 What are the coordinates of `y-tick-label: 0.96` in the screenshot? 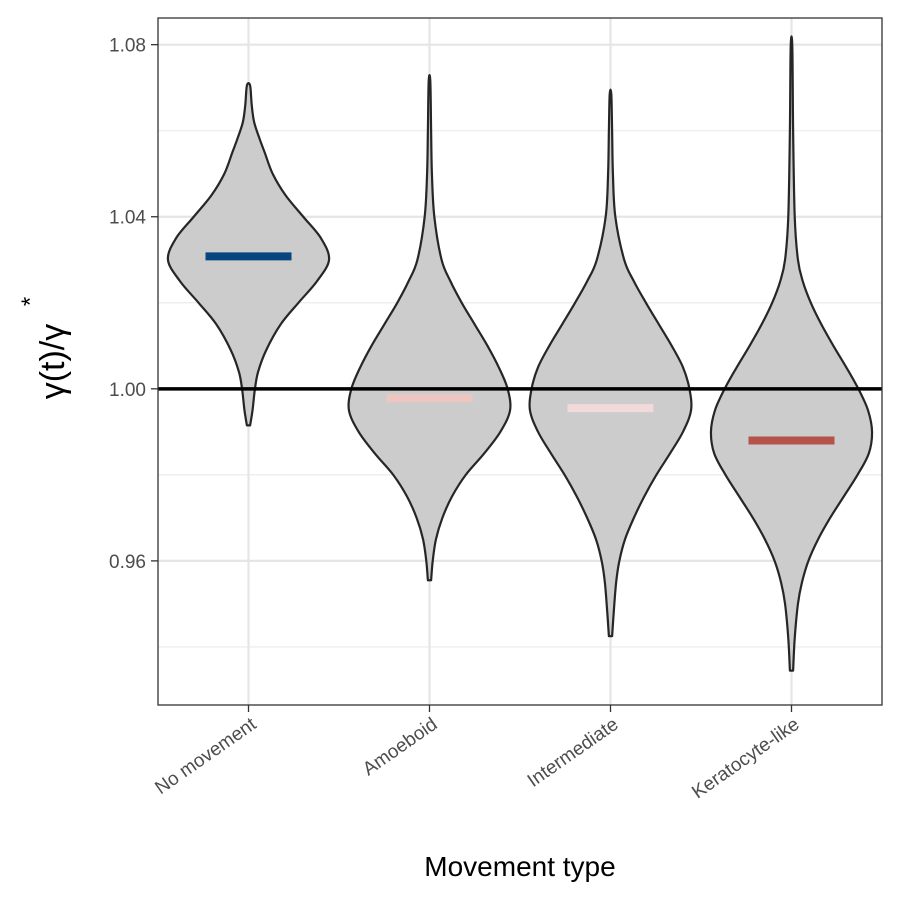 It's located at (127, 562).